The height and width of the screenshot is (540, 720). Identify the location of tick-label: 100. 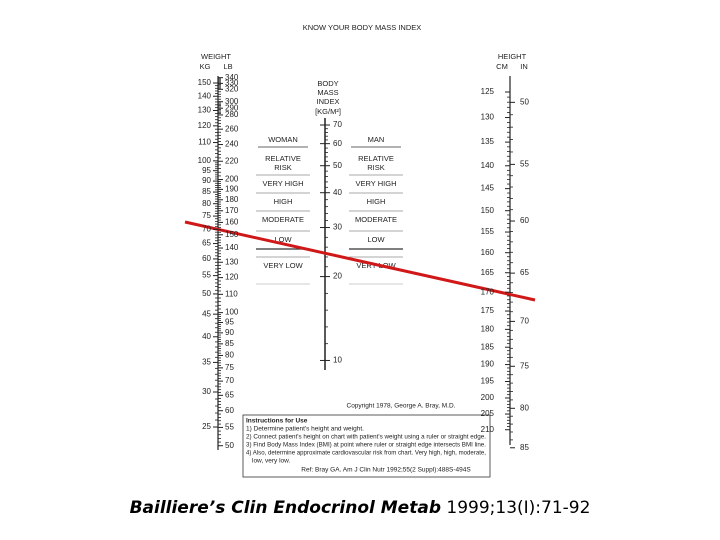
(205, 160).